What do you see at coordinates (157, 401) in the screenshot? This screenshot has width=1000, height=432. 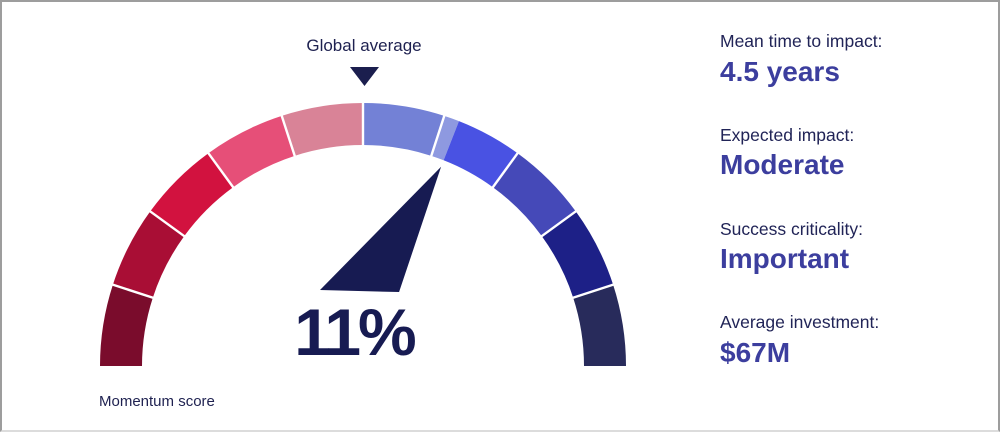 I see `momentum-score-caption: Momentum score` at bounding box center [157, 401].